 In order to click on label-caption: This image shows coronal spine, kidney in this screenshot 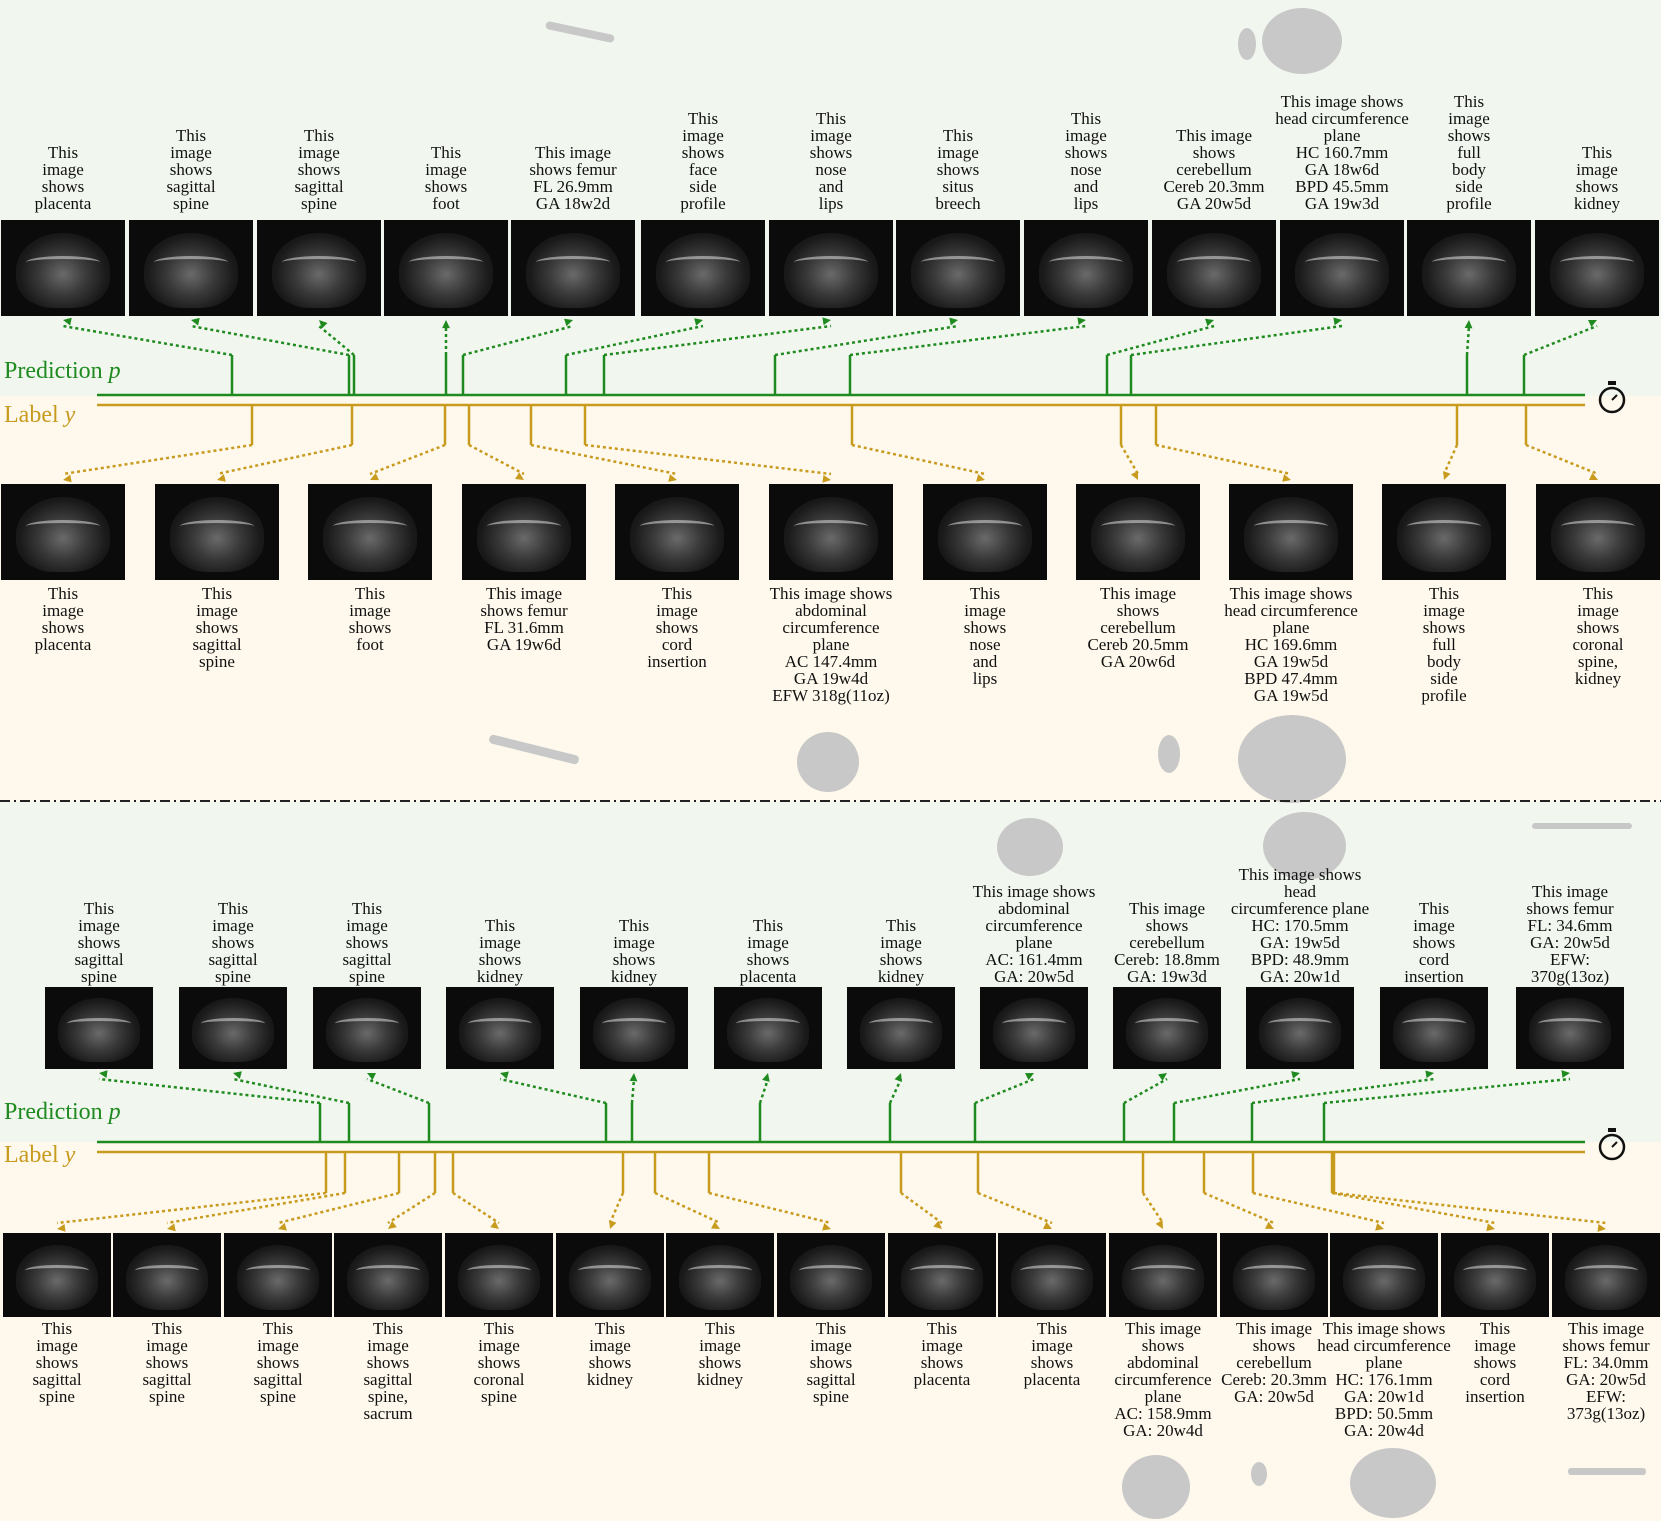, I will do `click(1598, 636)`.